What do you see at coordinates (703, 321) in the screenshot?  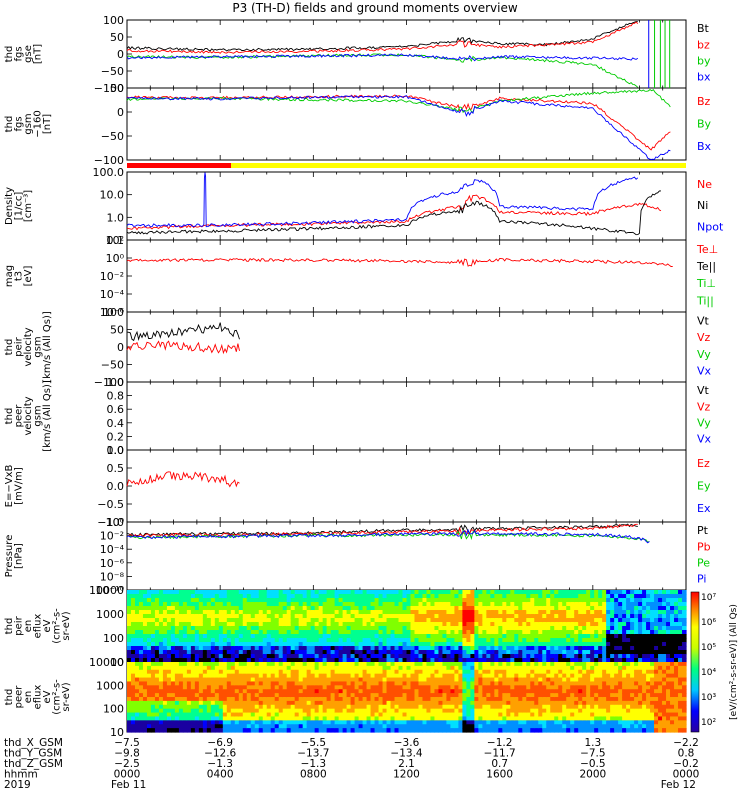 I see `legend-Vt: Vt` at bounding box center [703, 321].